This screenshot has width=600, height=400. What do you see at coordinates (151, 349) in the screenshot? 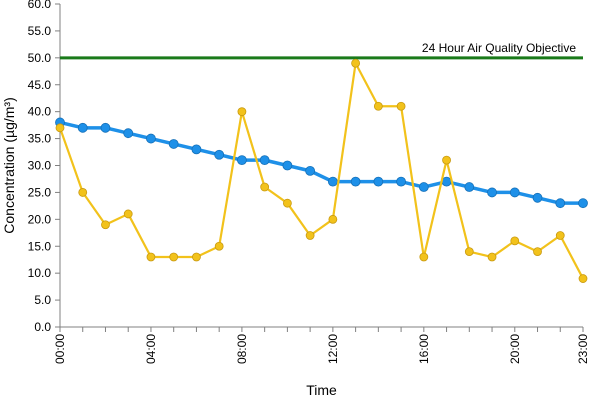
I see `x-tick-label: 04:00` at bounding box center [151, 349].